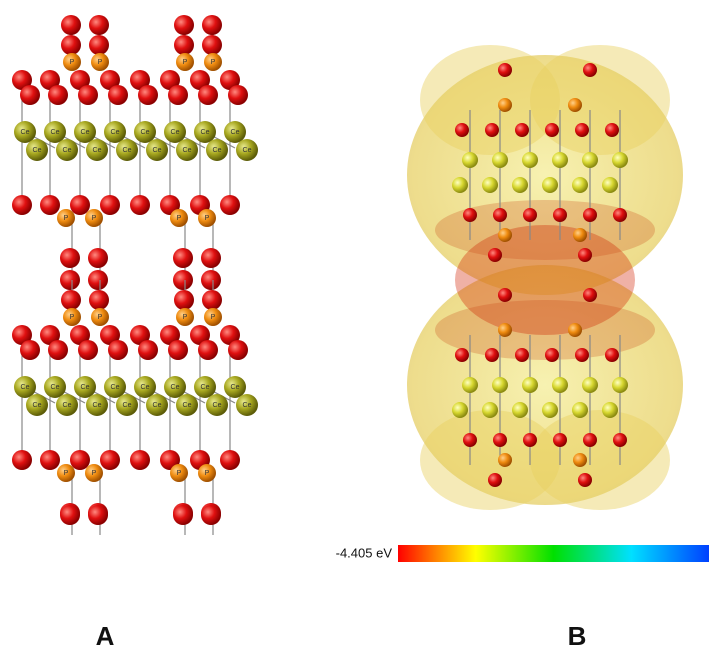 The width and height of the screenshot is (709, 656). I want to click on colorbar, so click(553, 553).